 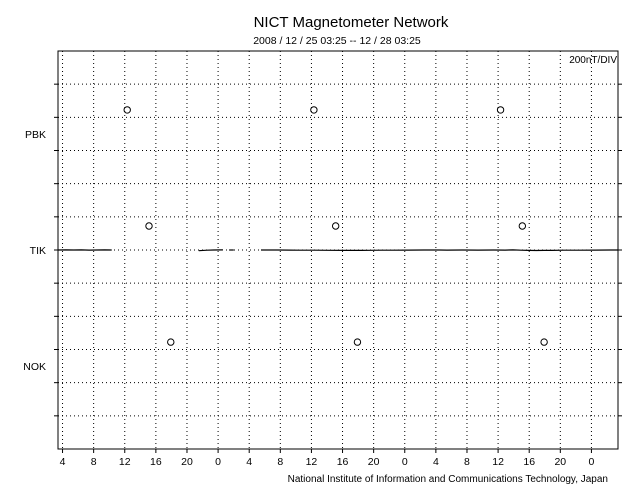 What do you see at coordinates (38, 251) in the screenshot?
I see `station-label-tik: TIK` at bounding box center [38, 251].